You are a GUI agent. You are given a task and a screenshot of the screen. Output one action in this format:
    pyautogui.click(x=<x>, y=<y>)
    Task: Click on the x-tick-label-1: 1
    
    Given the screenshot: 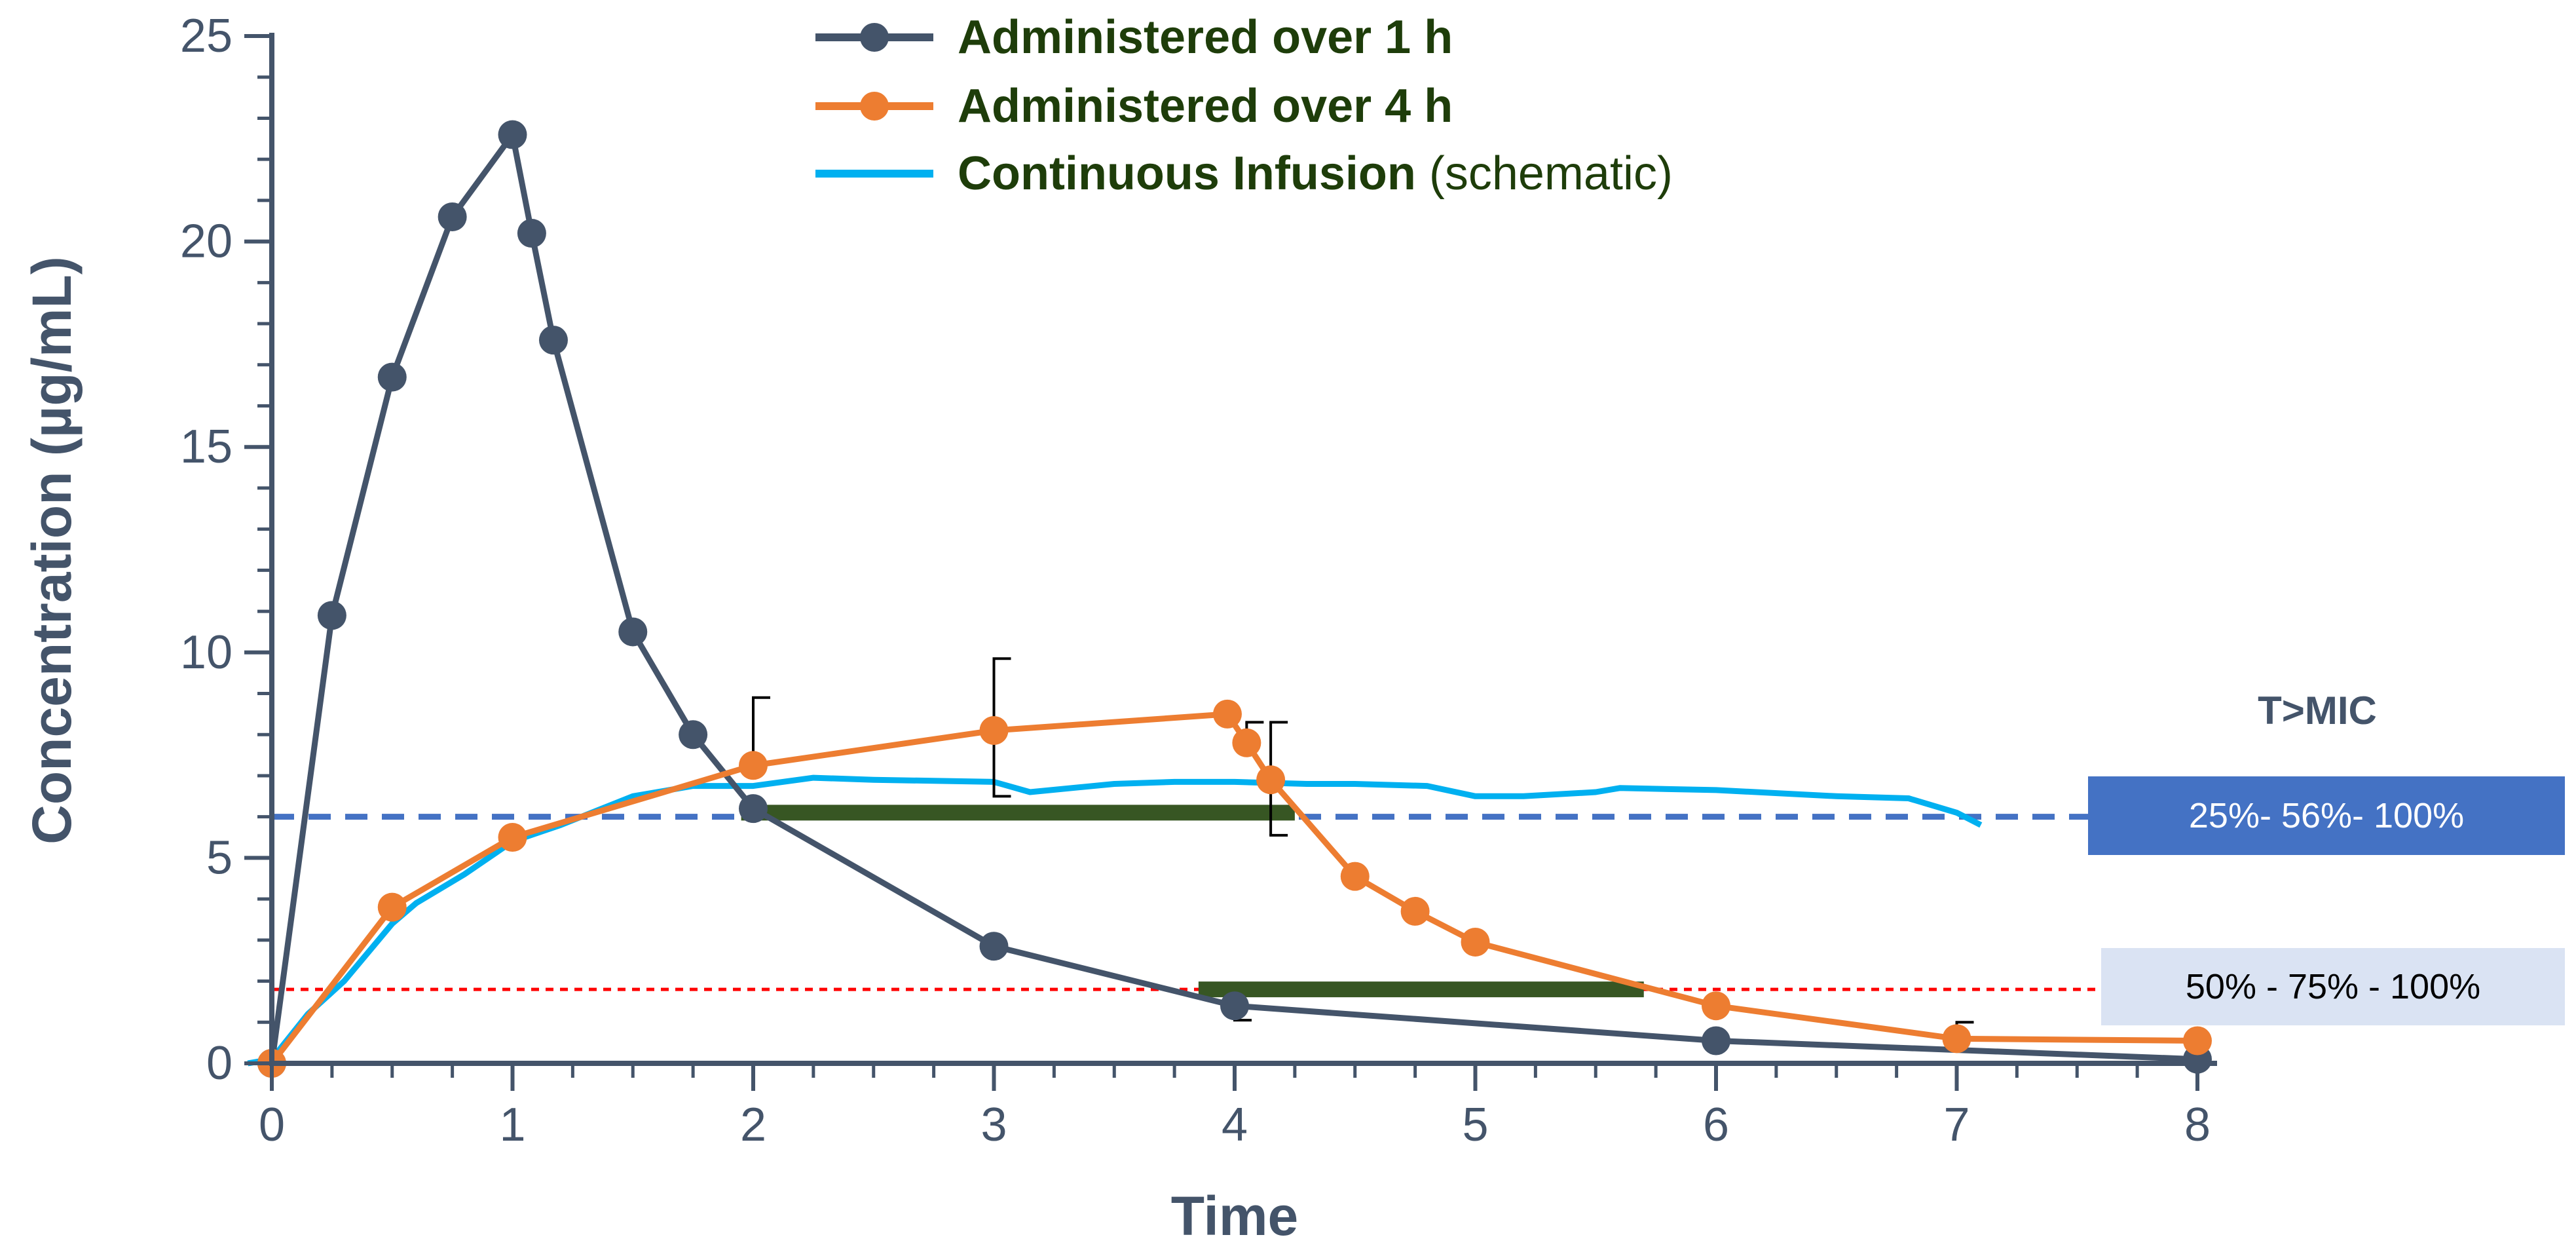 What is the action you would take?
    pyautogui.click(x=512, y=1125)
    